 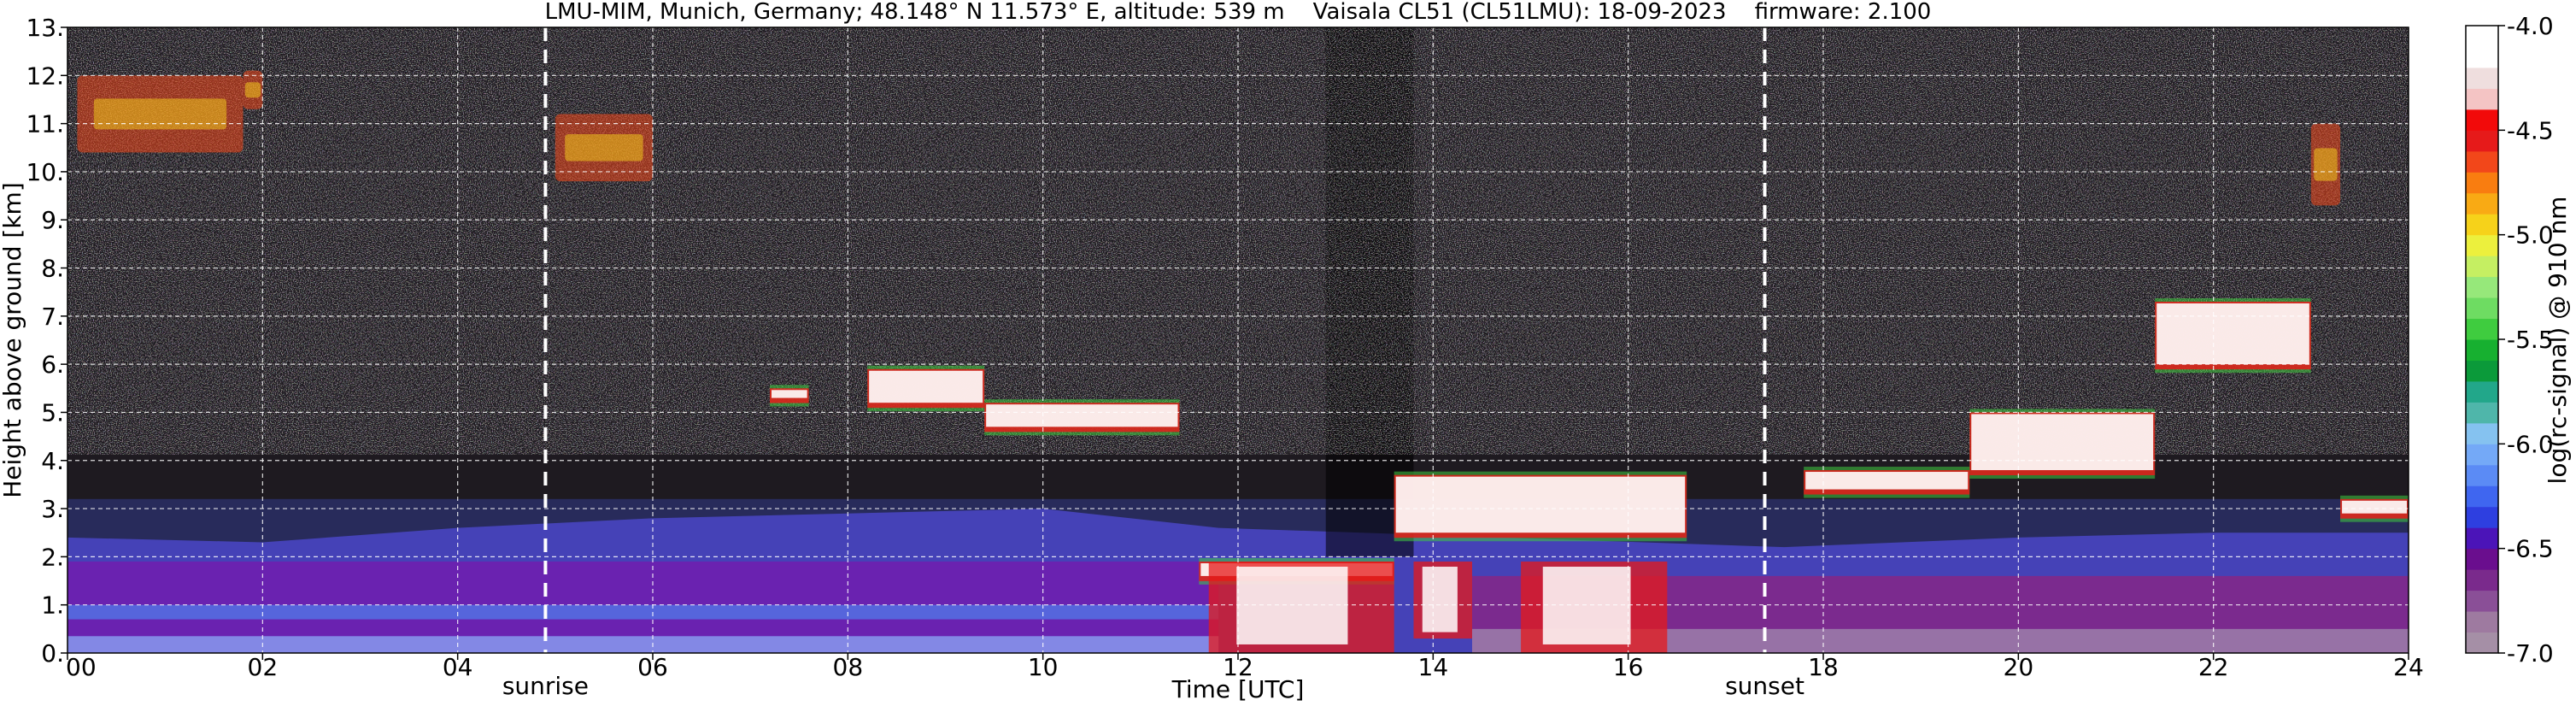 I want to click on x-tick-label-12: 24, so click(x=2408, y=667).